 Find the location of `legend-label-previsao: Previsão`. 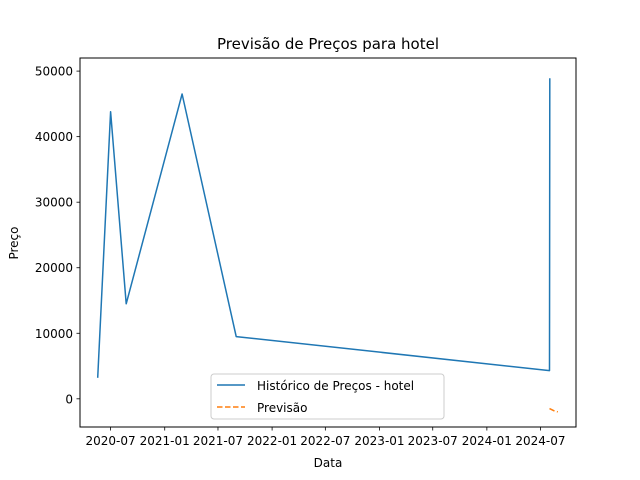

legend-label-previsao: Previsão is located at coordinates (282, 408).